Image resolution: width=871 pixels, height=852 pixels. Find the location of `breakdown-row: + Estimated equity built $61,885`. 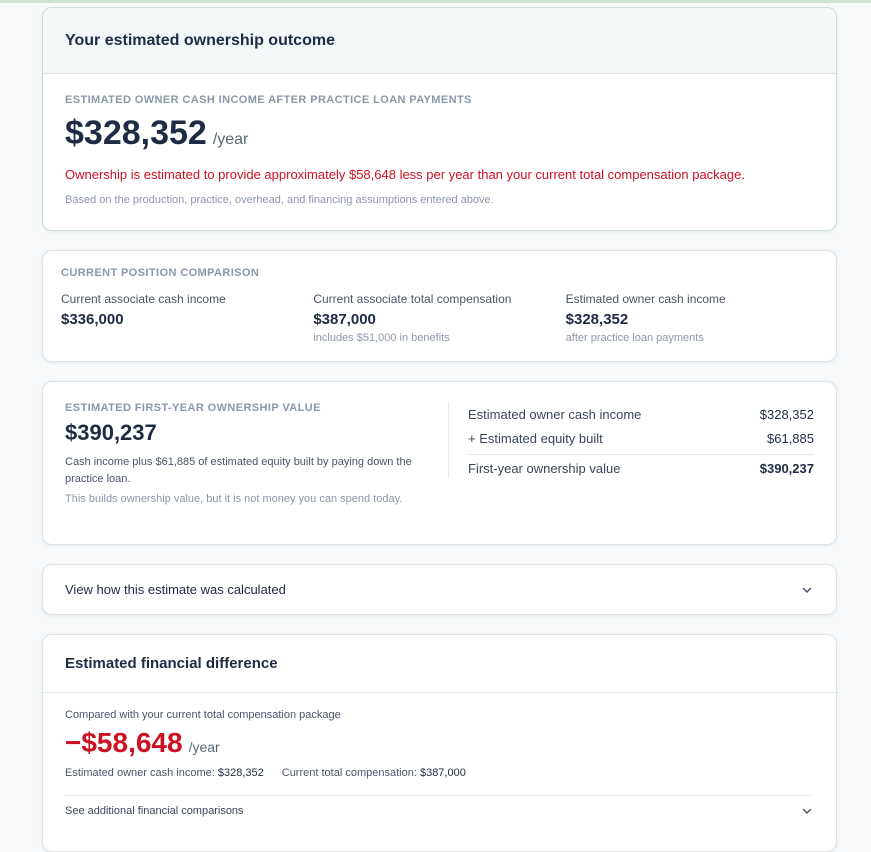

breakdown-row: + Estimated equity built $61,885 is located at coordinates (641, 438).